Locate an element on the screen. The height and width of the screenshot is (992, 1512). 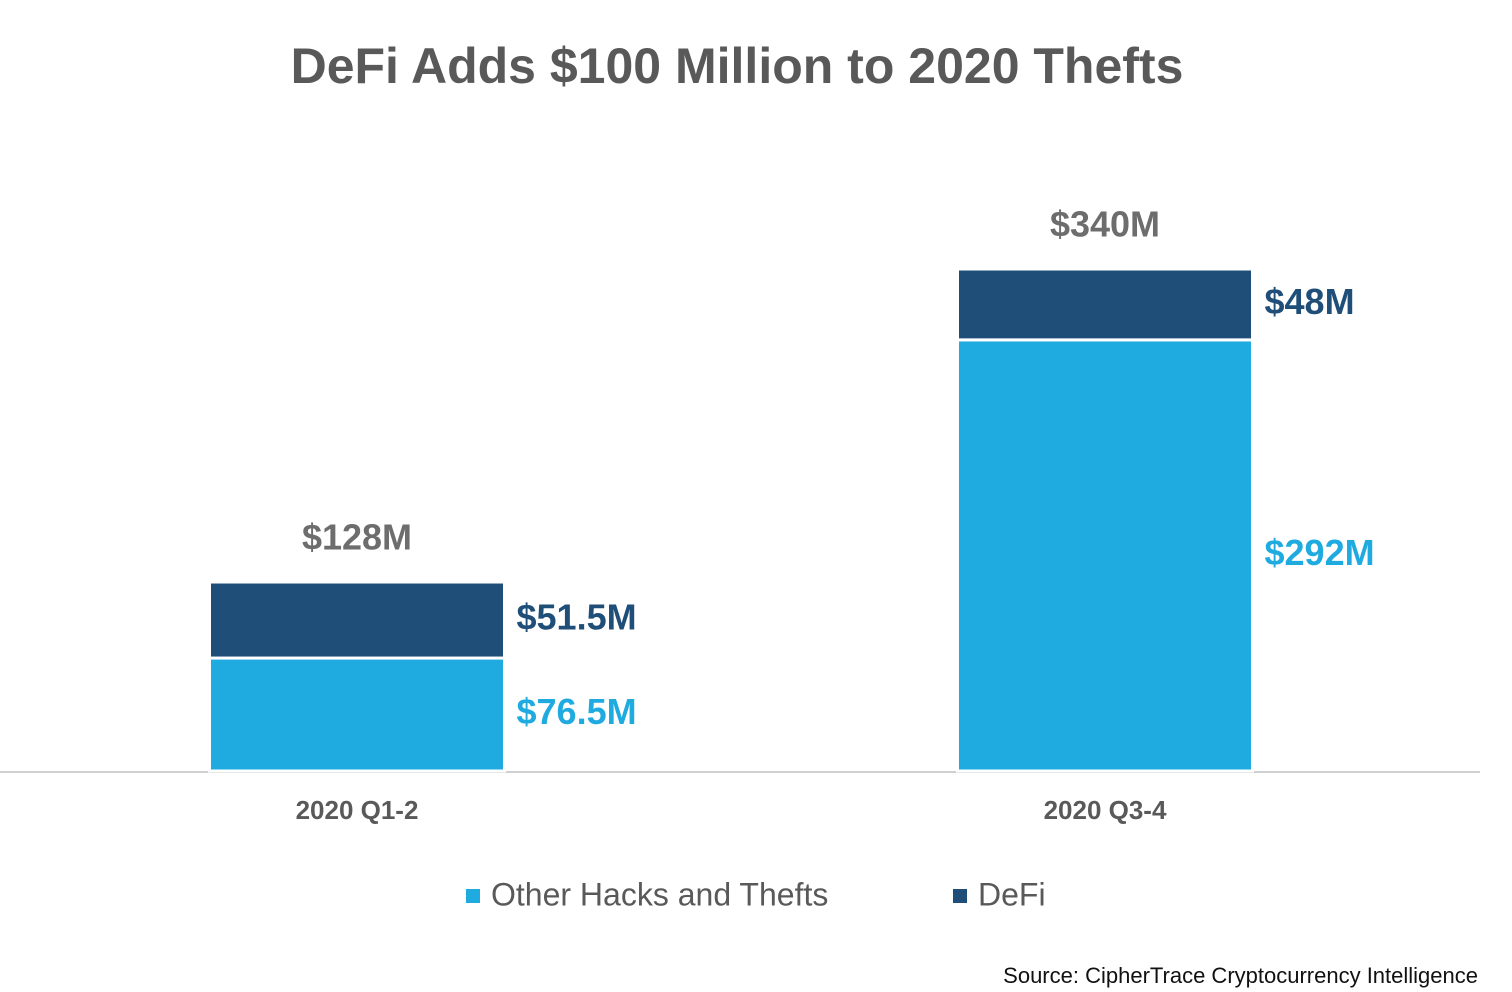
value-label: $48M is located at coordinates (1310, 301).